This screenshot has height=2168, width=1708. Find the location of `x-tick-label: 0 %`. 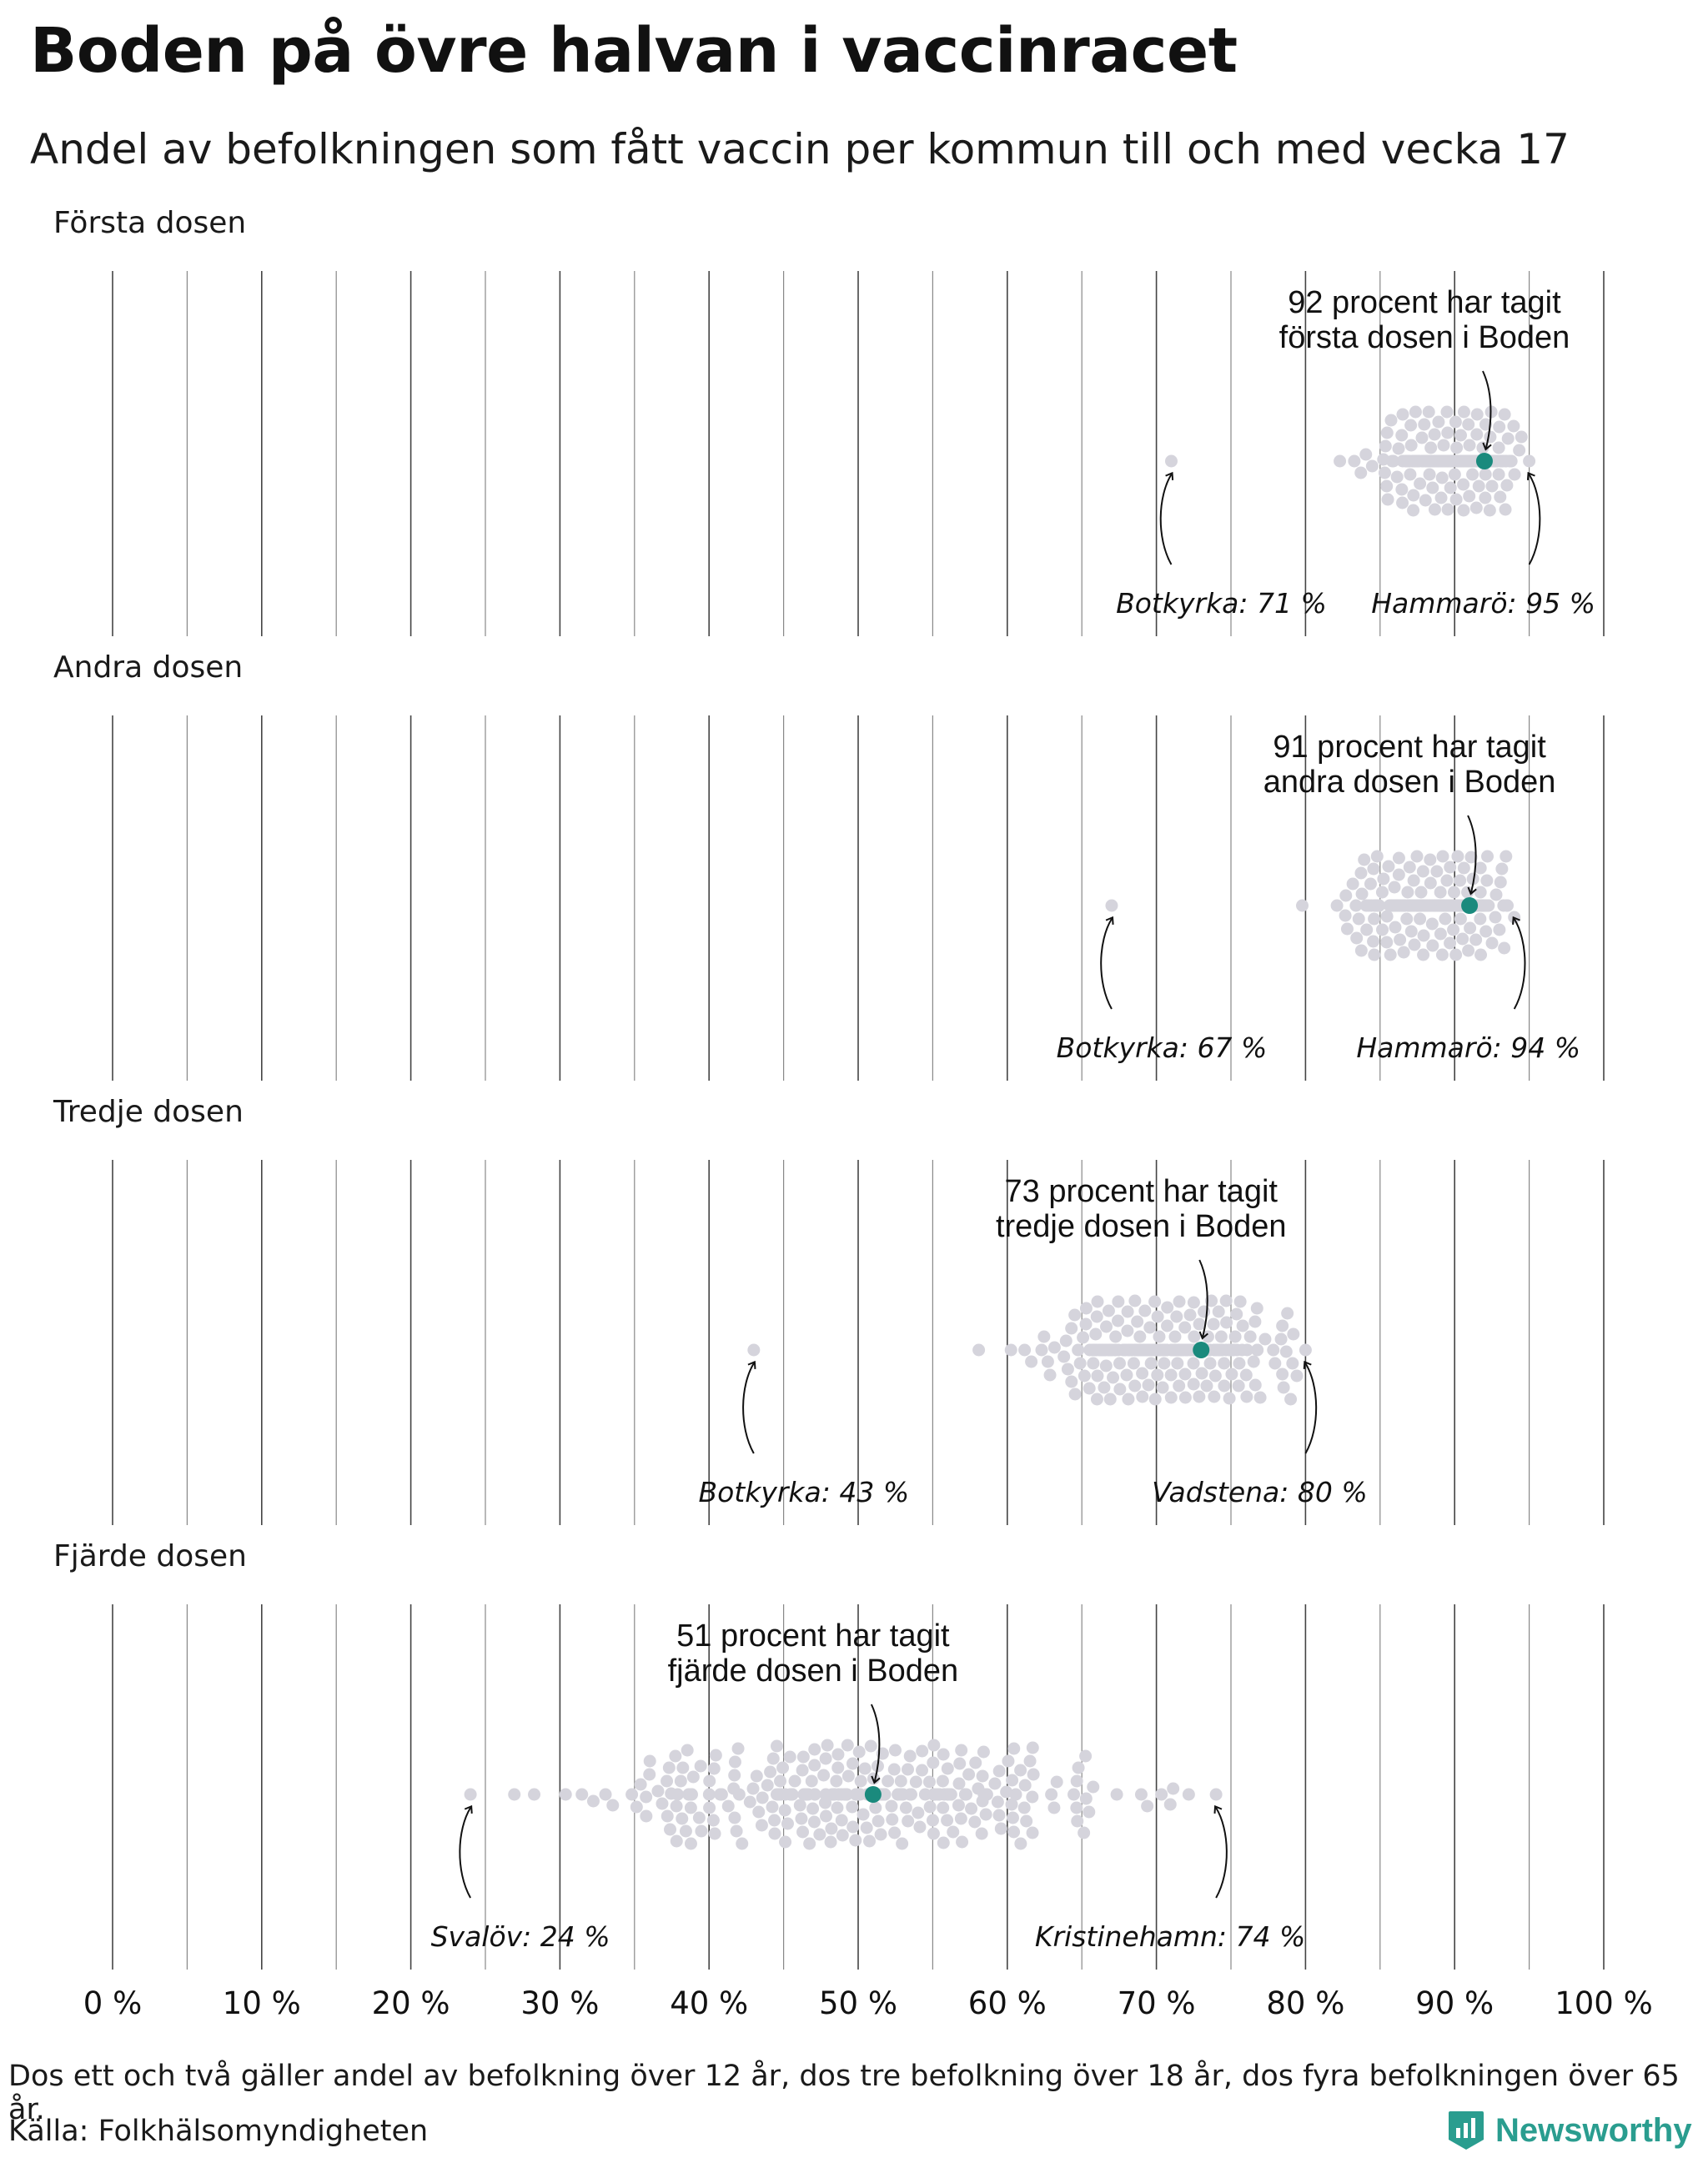

x-tick-label: 0 % is located at coordinates (112, 2003).